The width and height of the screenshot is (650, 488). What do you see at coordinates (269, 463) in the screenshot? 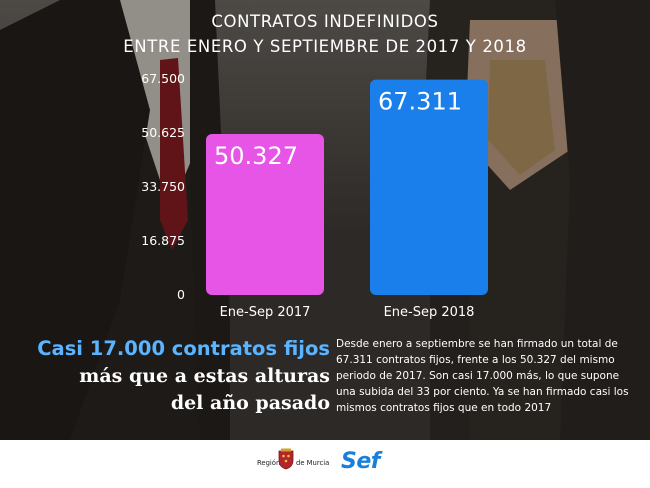
I see `region-label-left: Región` at bounding box center [269, 463].